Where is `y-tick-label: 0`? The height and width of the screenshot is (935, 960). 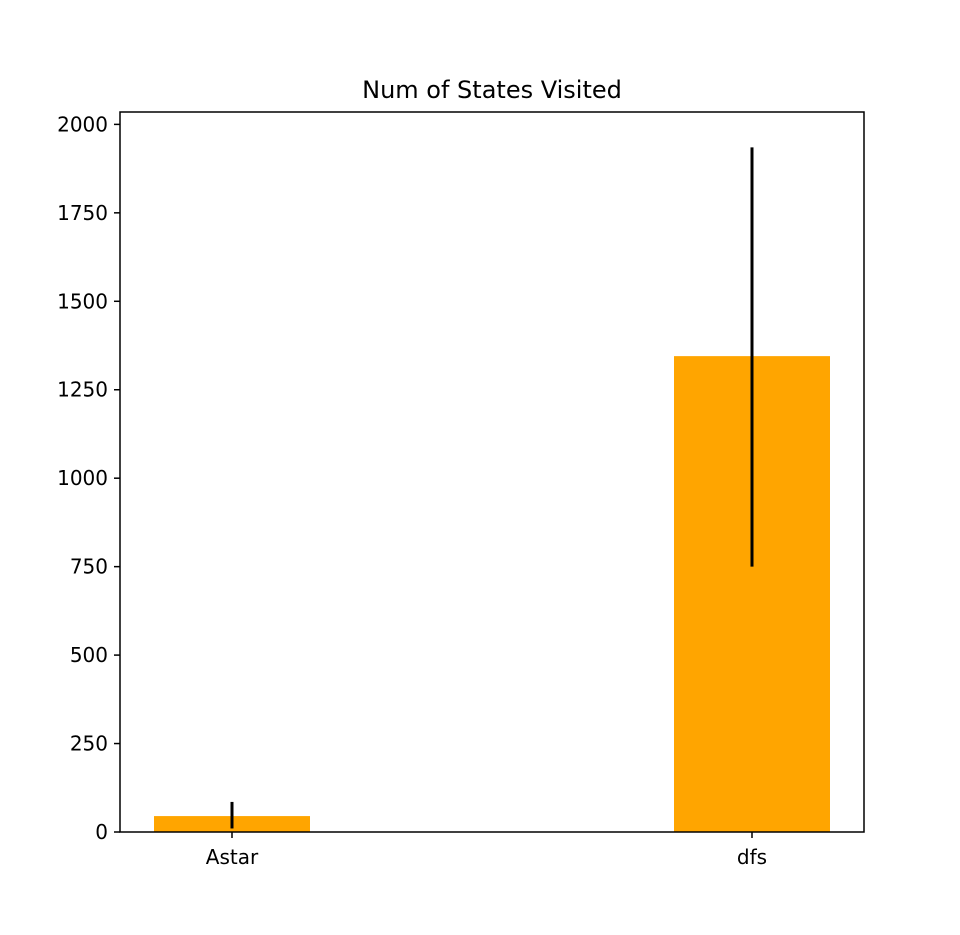 y-tick-label: 0 is located at coordinates (101, 832).